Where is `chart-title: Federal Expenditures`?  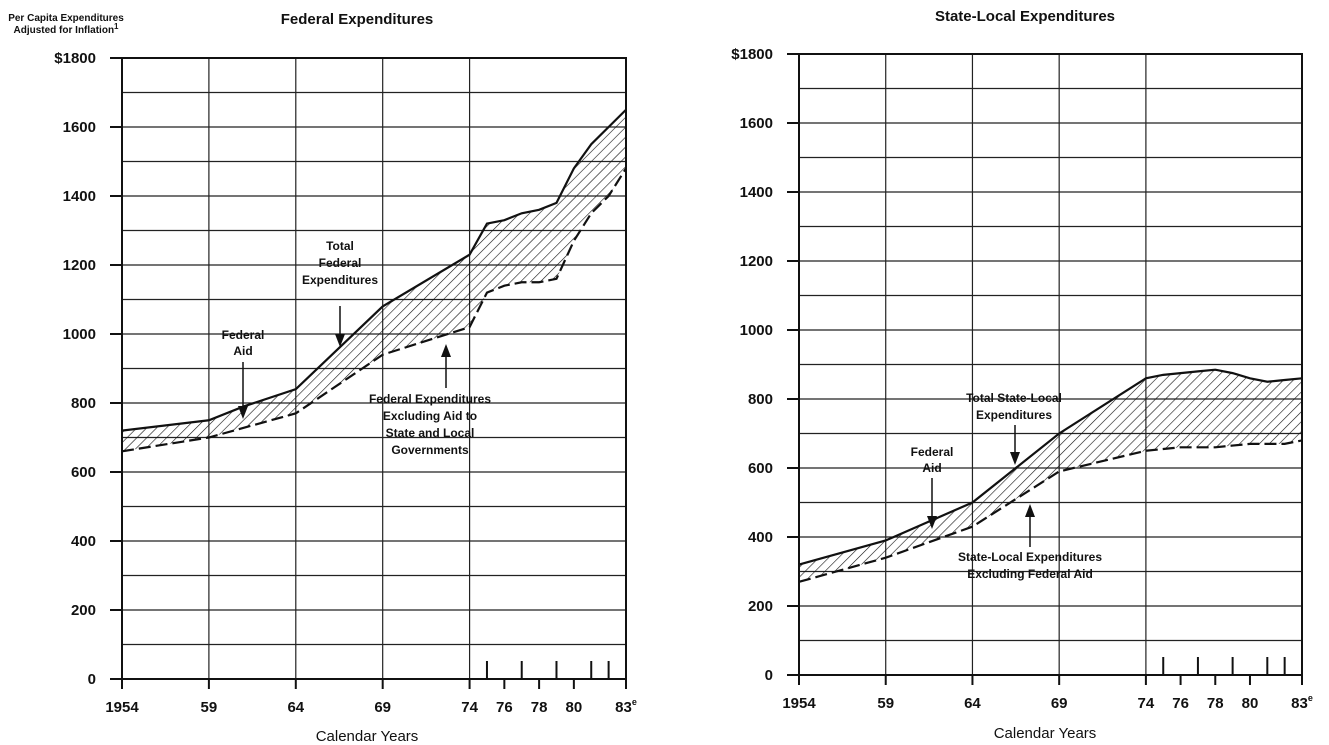
chart-title: Federal Expenditures is located at coordinates (357, 19).